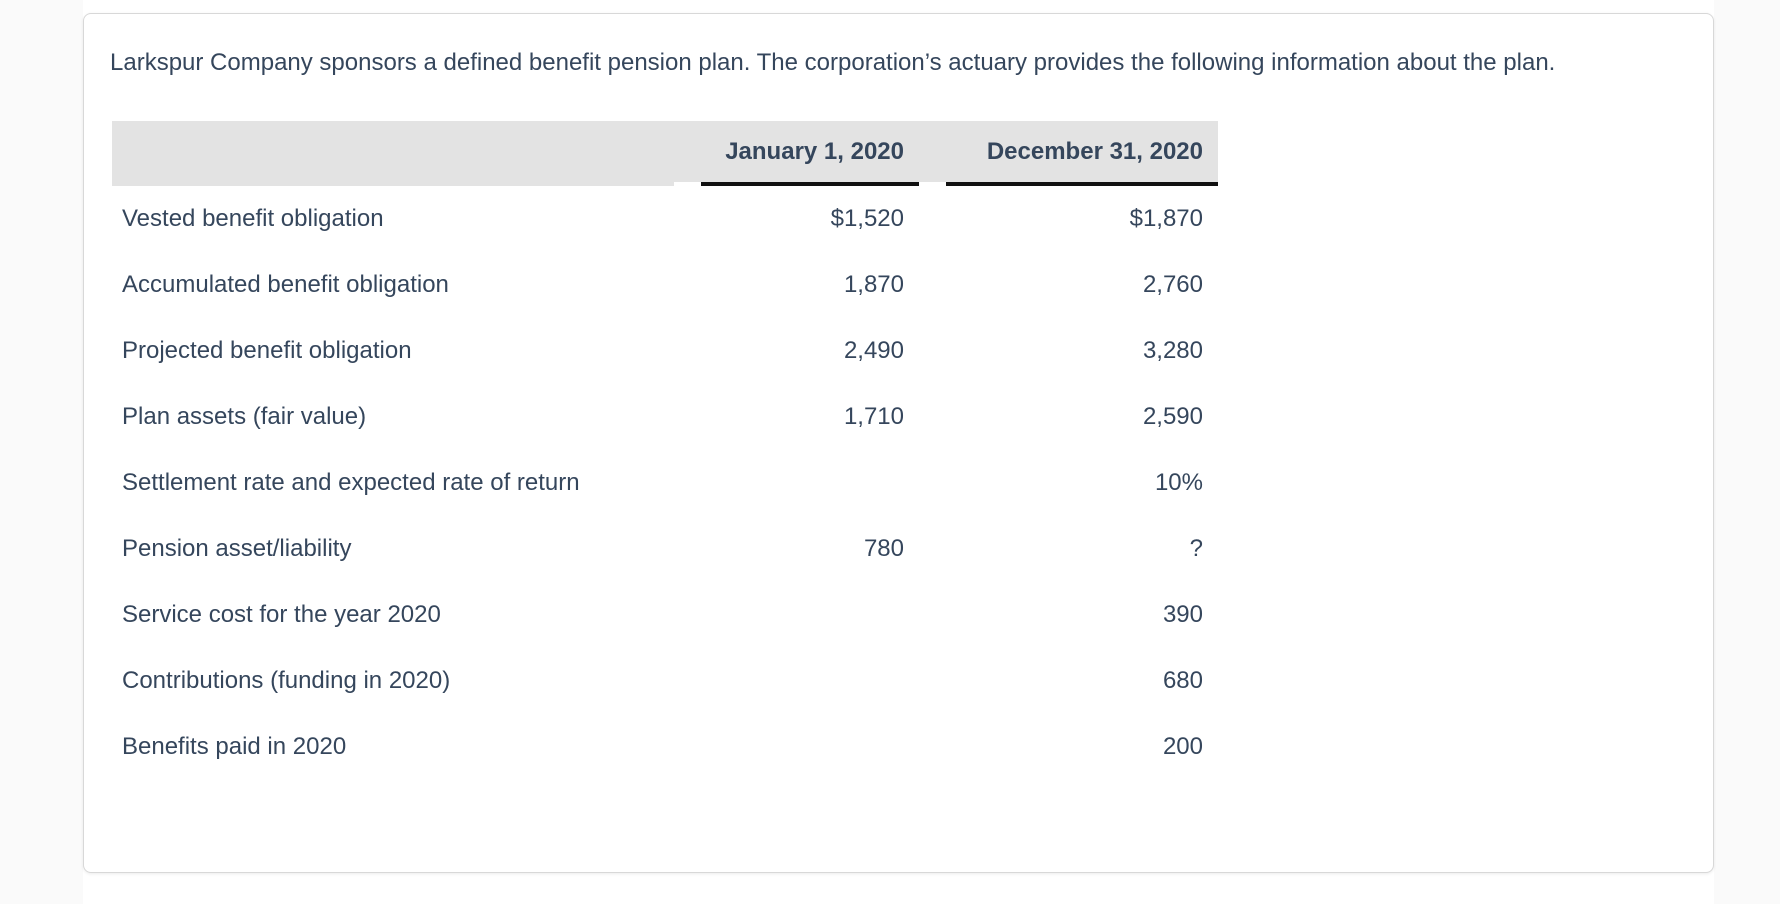 This screenshot has width=1780, height=904. I want to click on jan1-value: 1,710, so click(873, 416).